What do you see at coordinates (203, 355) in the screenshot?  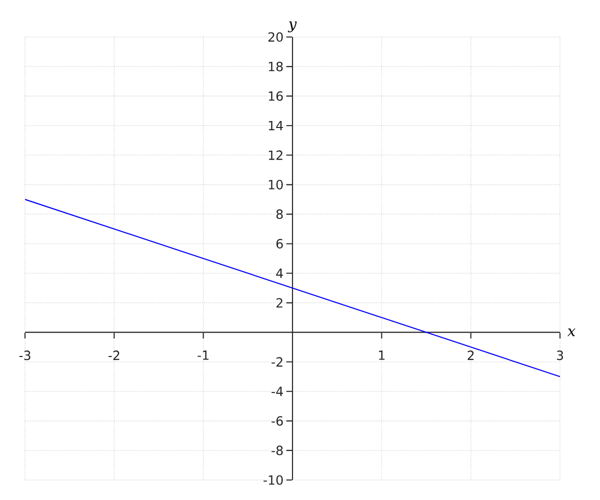 I see `x-tick-label: -1` at bounding box center [203, 355].